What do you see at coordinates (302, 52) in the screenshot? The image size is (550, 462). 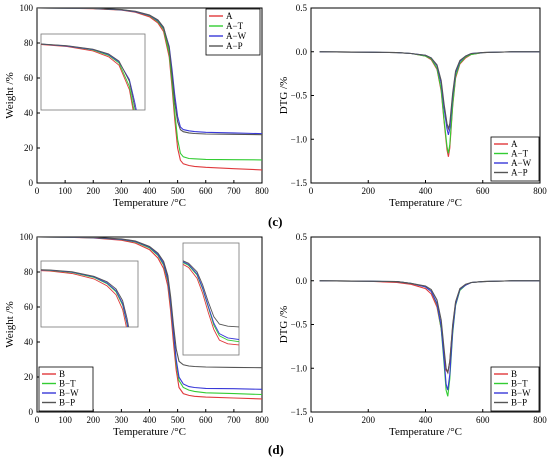 I see `y-tick-label: 0.0` at bounding box center [302, 52].